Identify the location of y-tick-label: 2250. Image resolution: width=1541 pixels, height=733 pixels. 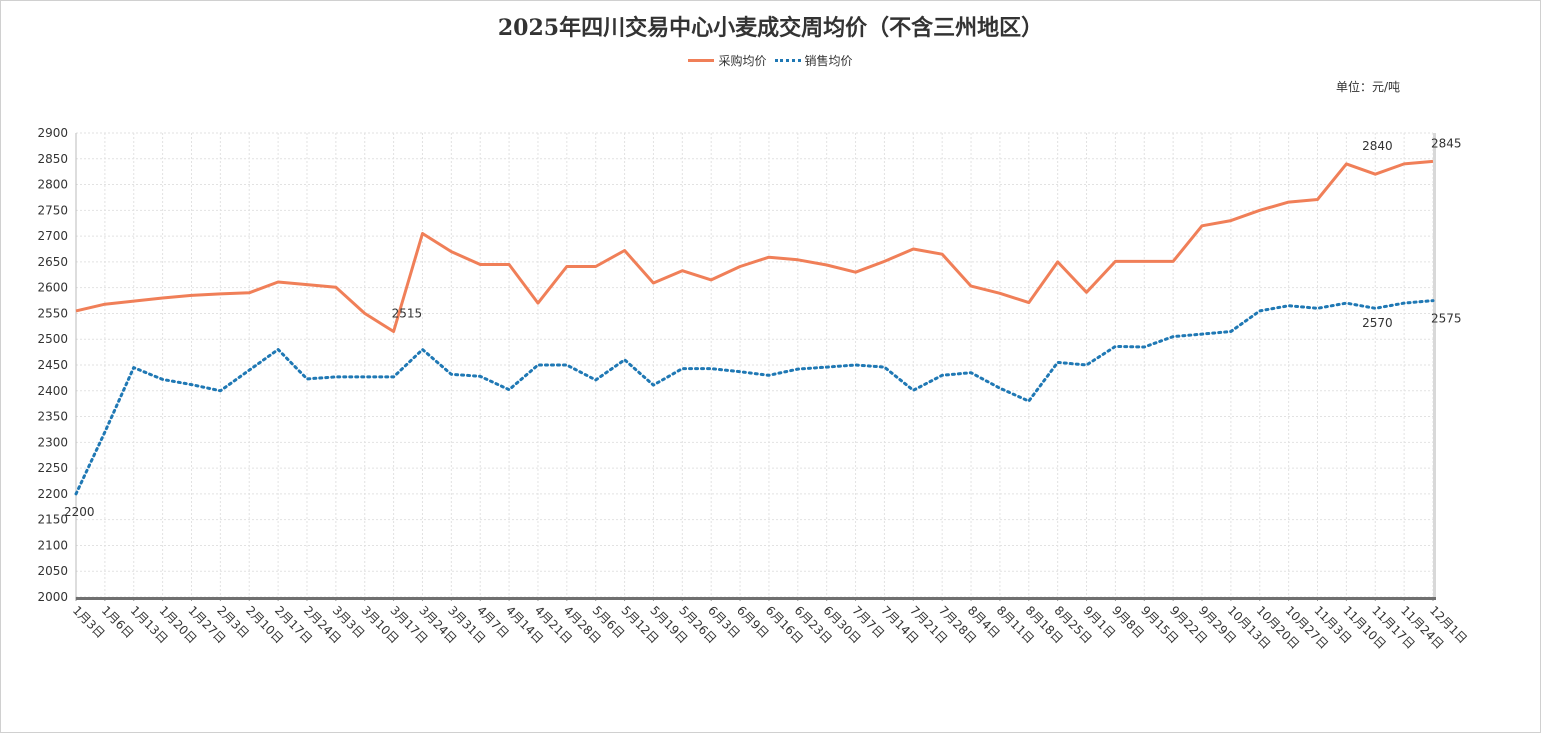
(52, 468).